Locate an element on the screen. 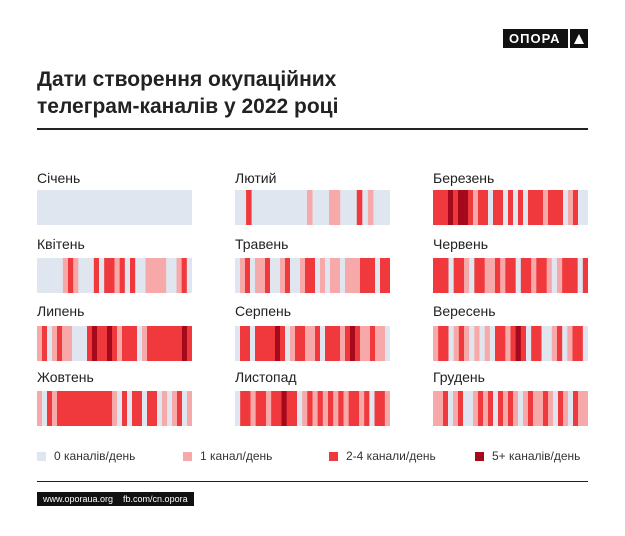 The image size is (625, 536). legend-item: 1 канал/день is located at coordinates (227, 456).